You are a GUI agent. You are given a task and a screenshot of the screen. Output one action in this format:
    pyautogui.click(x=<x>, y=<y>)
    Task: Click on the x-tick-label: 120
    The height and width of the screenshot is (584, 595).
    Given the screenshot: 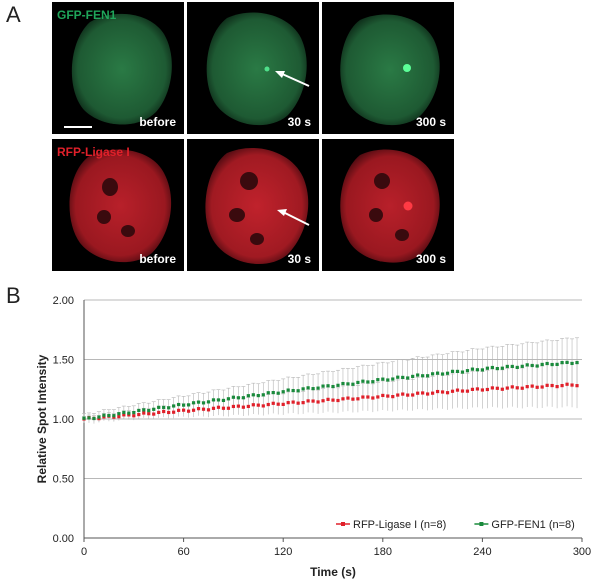 What is the action you would take?
    pyautogui.click(x=283, y=552)
    